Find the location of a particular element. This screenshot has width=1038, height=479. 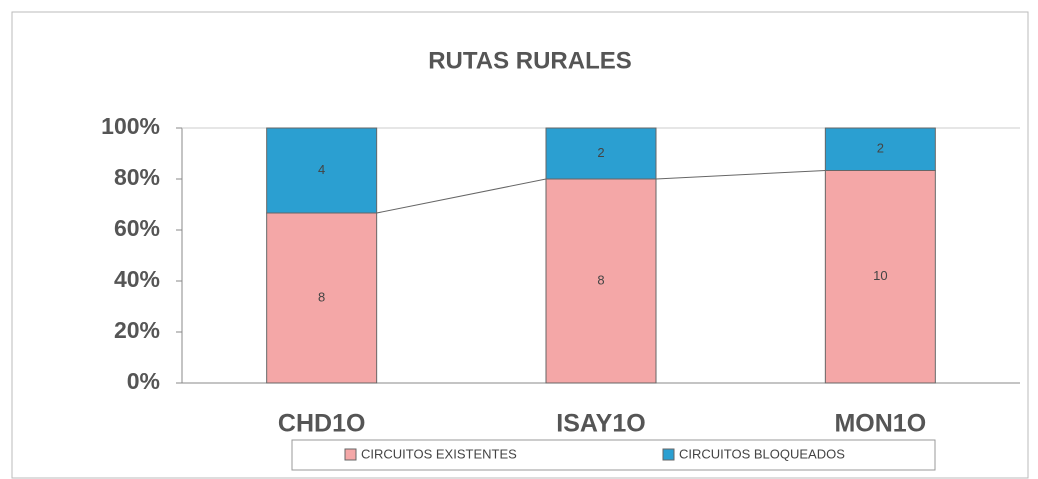

y-tick-label: 60% is located at coordinates (137, 228).